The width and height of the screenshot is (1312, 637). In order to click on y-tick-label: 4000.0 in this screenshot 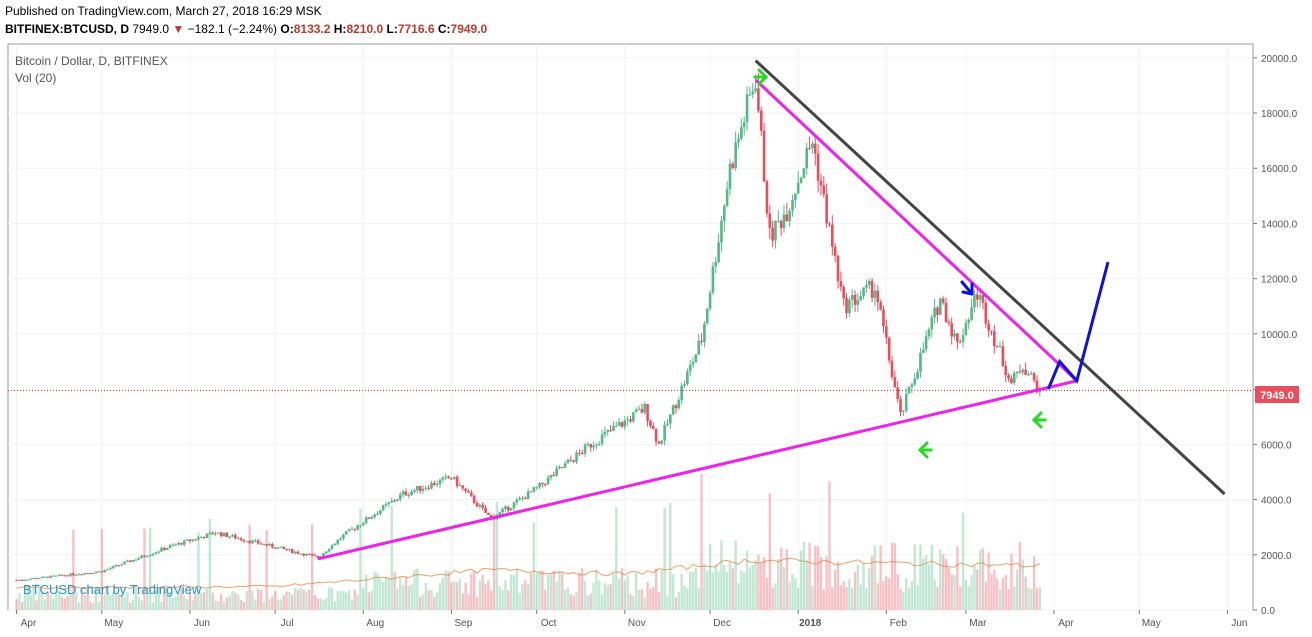, I will do `click(1276, 501)`.